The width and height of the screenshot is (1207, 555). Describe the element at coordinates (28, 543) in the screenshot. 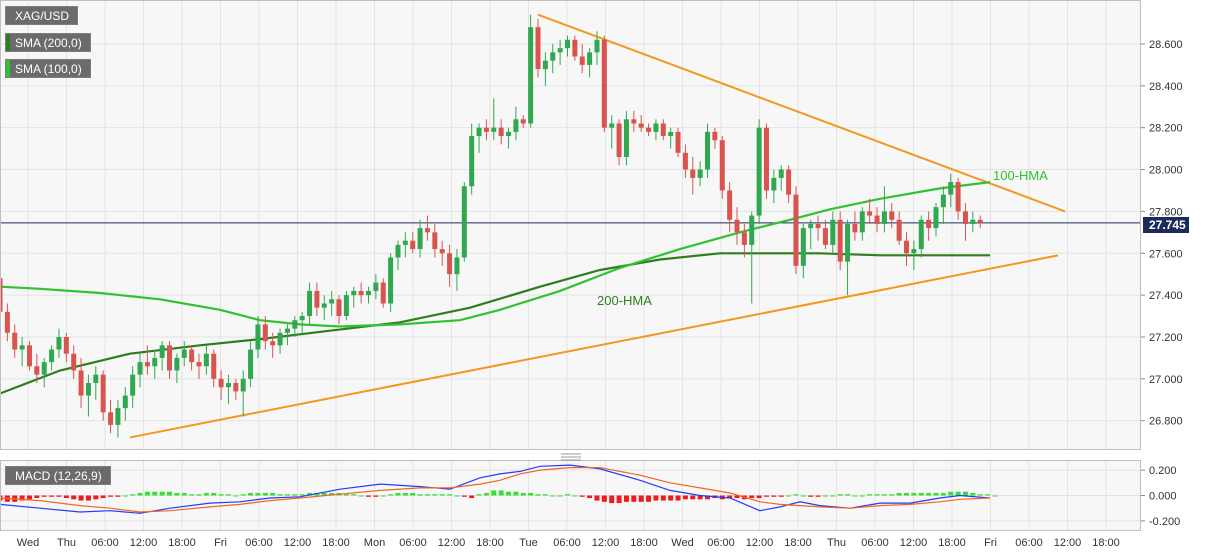

I see `x-tick-label: Wed` at that location.